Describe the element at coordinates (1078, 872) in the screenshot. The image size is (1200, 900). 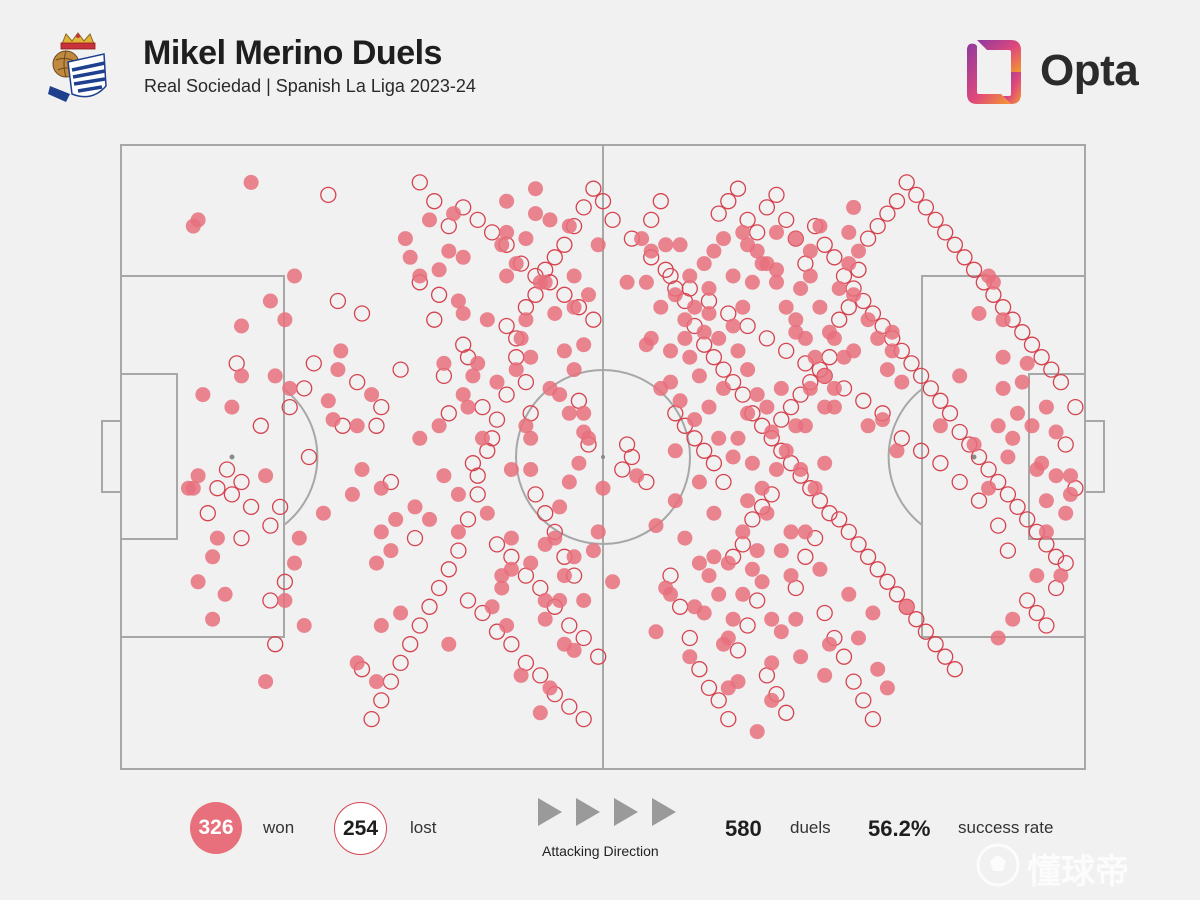
I see `watermark-text: 懂球帝` at that location.